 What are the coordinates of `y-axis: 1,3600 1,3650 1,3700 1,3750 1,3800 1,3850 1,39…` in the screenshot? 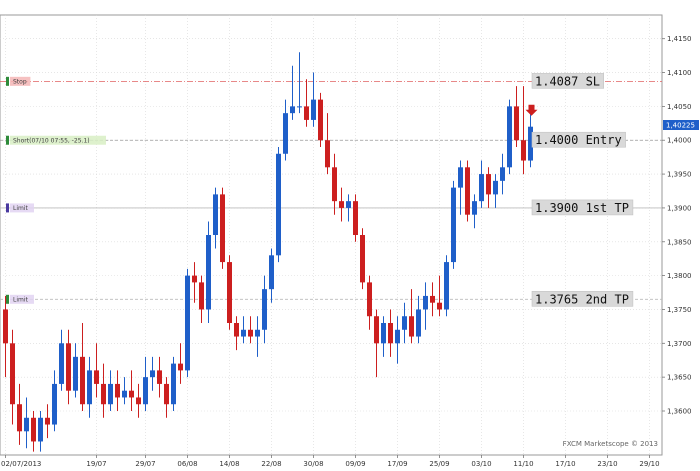 It's located at (677, 225).